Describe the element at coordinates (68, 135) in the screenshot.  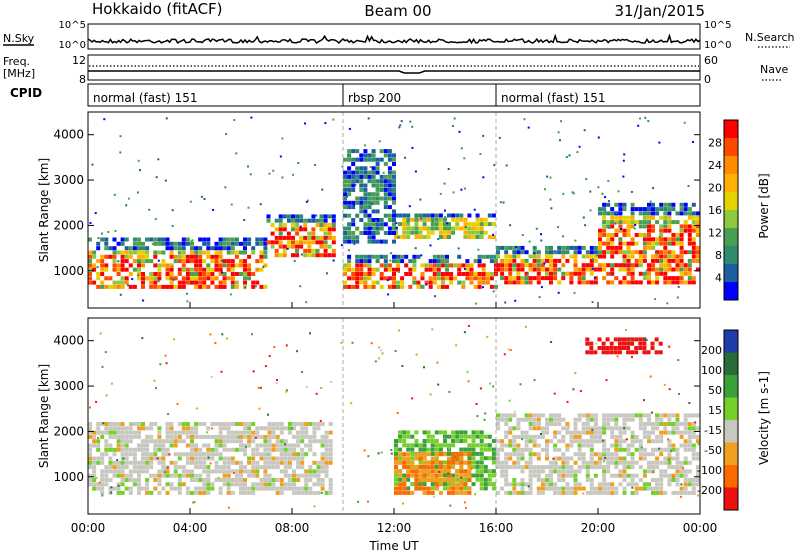
I see `y-tick-label: 4000` at that location.